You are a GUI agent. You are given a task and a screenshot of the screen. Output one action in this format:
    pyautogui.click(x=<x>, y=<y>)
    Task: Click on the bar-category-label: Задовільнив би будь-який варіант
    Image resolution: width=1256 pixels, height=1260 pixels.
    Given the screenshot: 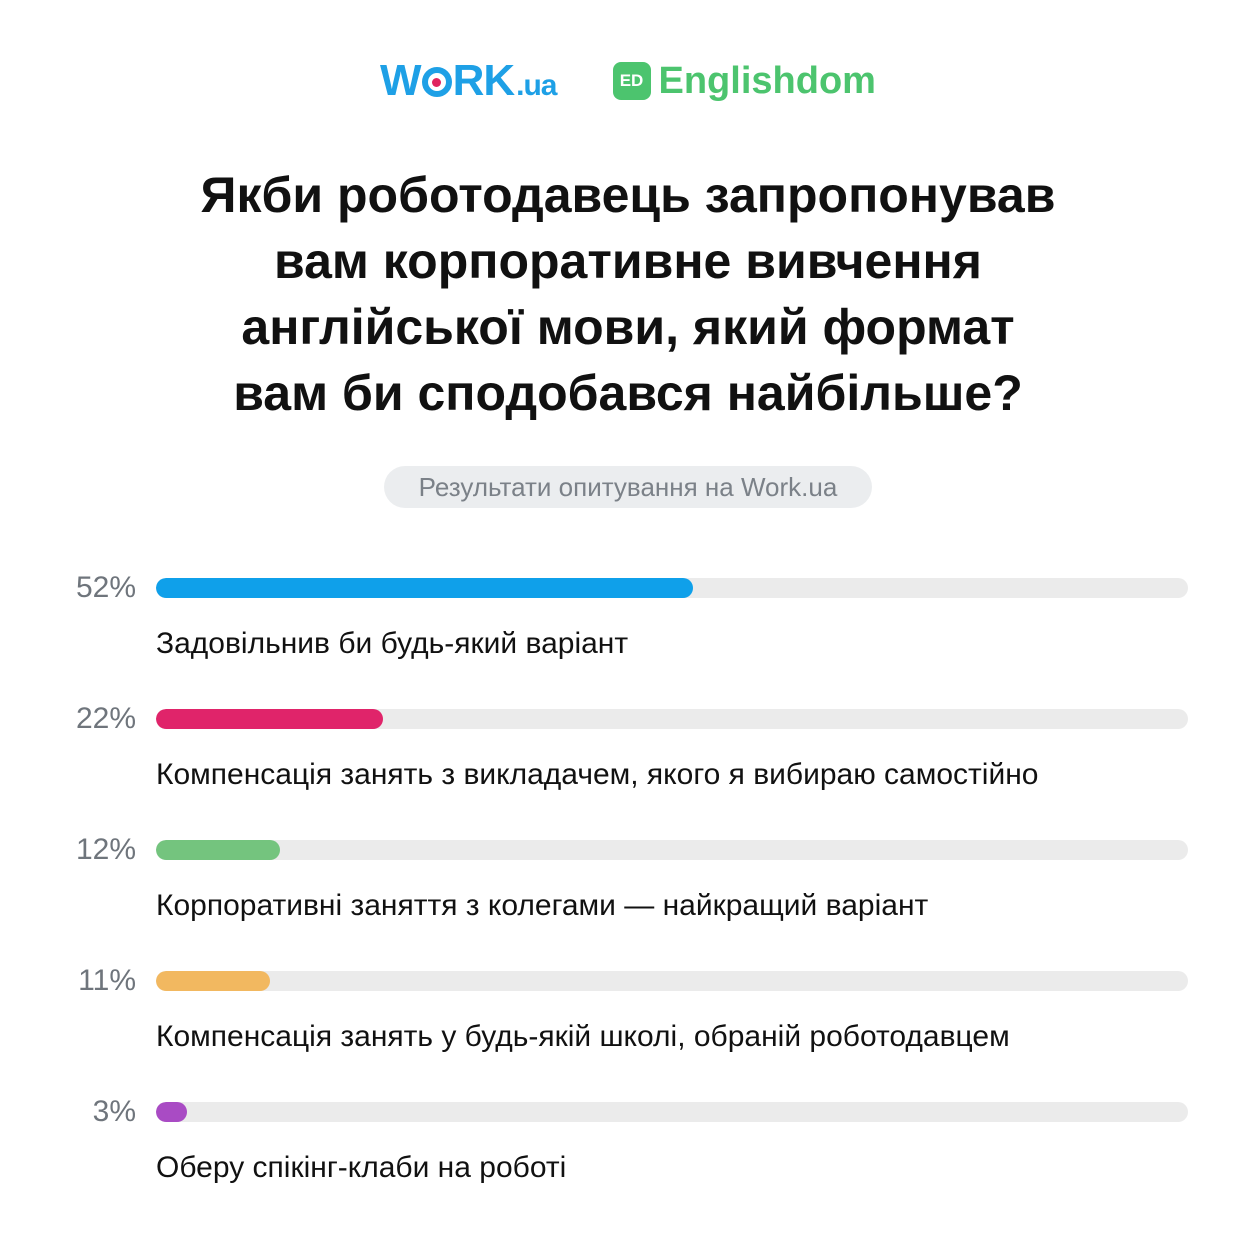 What is the action you would take?
    pyautogui.click(x=392, y=643)
    